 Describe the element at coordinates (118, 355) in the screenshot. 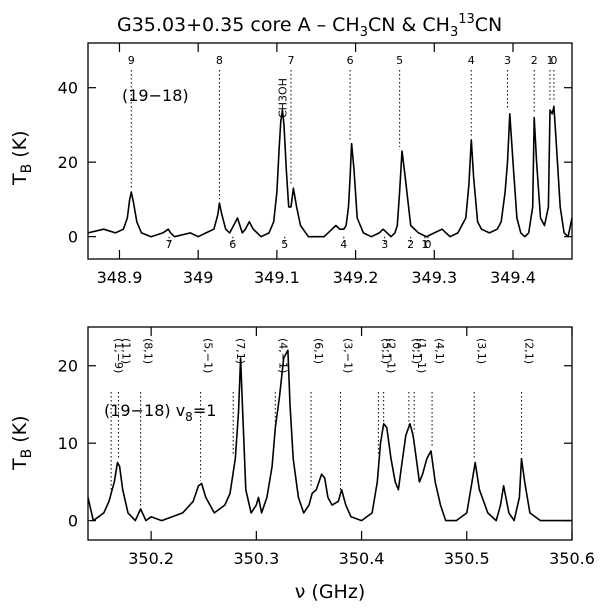

I see `marker-label: (1,−9)` at that location.